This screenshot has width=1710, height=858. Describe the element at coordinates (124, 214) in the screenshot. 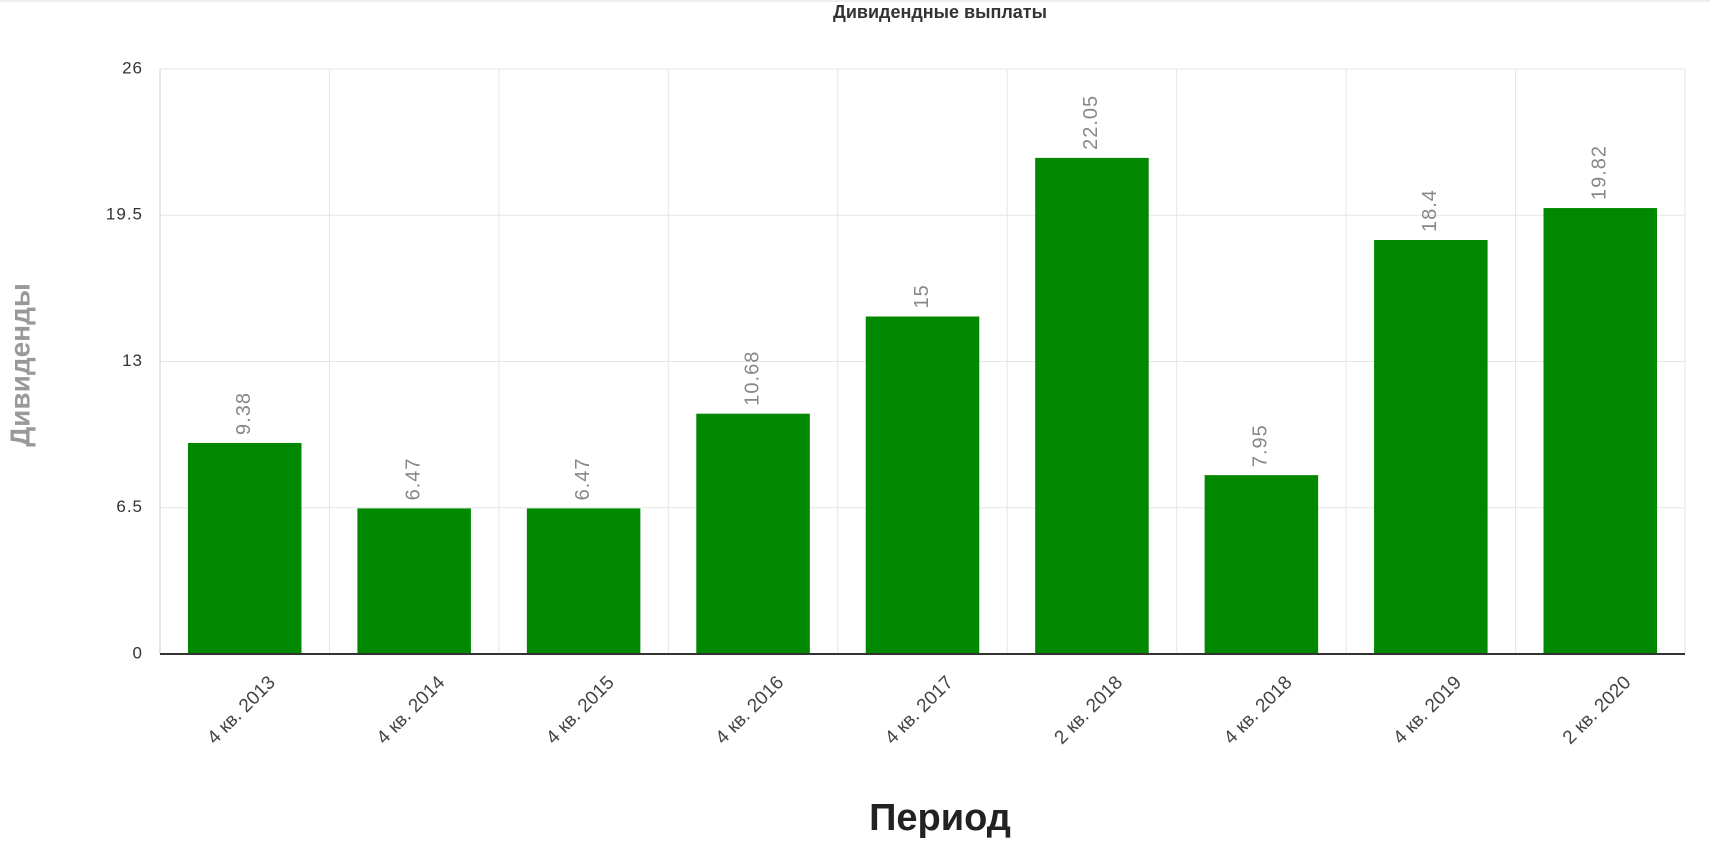

I see `y-tick-label: 19.5` at that location.